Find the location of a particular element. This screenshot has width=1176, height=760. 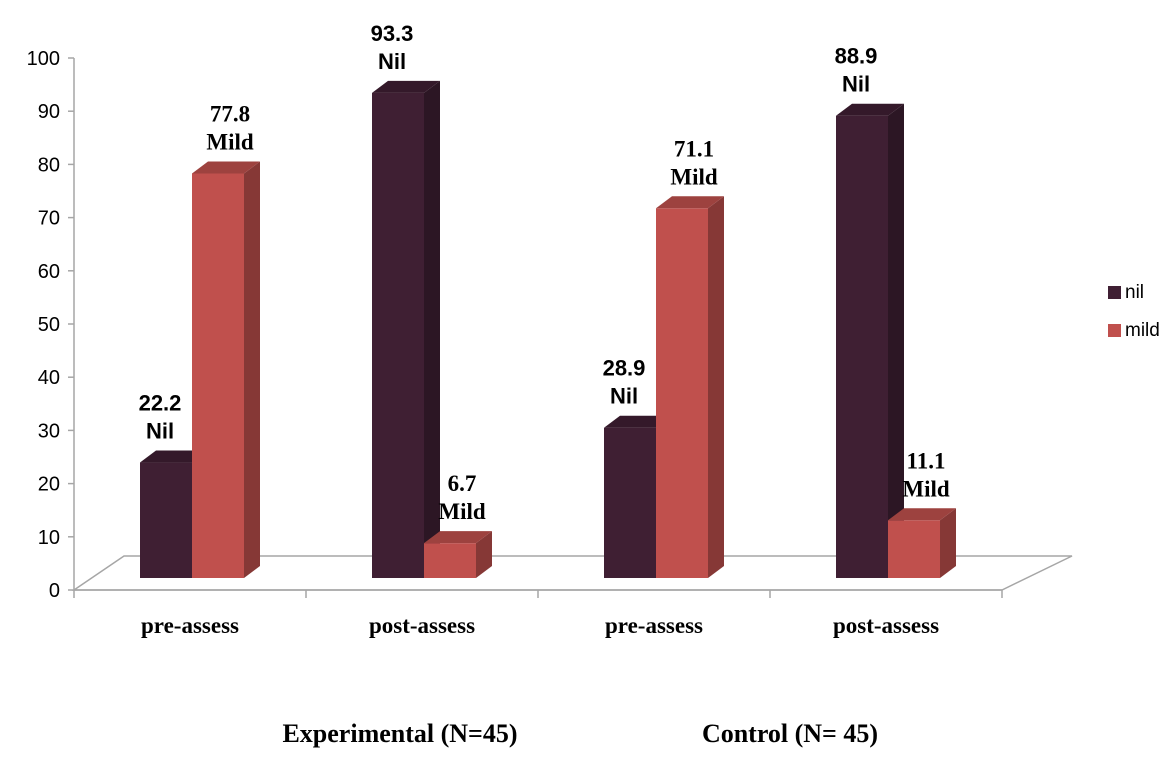

legend-label-nil: nil is located at coordinates (1134, 292).